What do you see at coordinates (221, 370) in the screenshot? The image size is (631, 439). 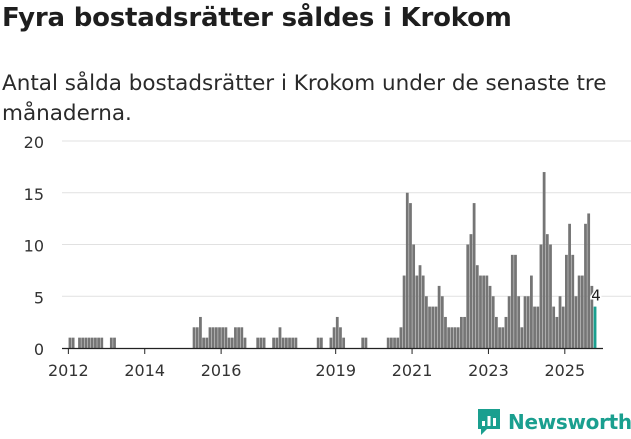 I see `x-tick-label: 2016` at bounding box center [221, 370].